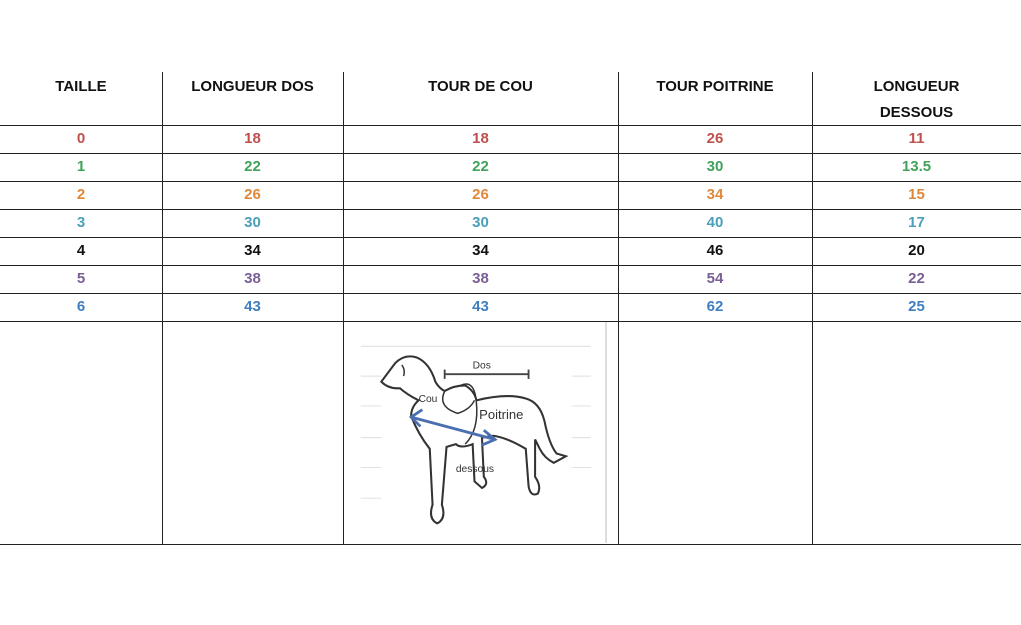 This screenshot has width=1021, height=625. What do you see at coordinates (81, 86) in the screenshot?
I see `column-header-taille: TAILLE` at bounding box center [81, 86].